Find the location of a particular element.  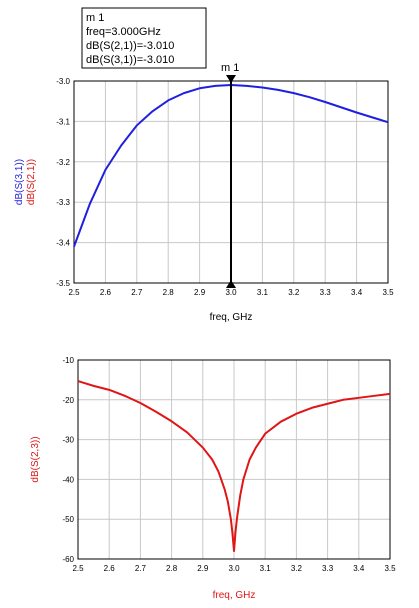

chart-2-x-tick-10: 3.5 is located at coordinates (390, 568).